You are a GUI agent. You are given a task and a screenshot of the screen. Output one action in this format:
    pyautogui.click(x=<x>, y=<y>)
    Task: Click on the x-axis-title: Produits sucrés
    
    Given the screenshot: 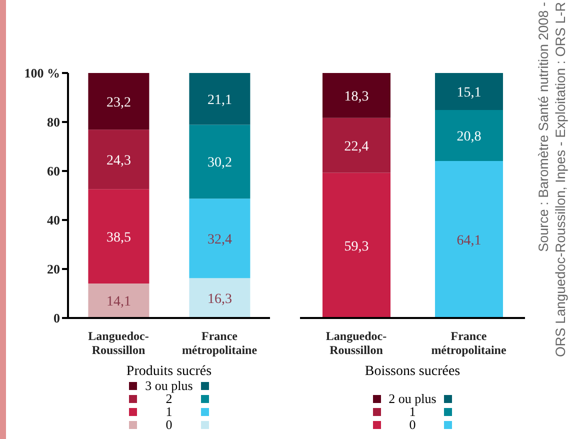 What is the action you would take?
    pyautogui.click(x=169, y=372)
    